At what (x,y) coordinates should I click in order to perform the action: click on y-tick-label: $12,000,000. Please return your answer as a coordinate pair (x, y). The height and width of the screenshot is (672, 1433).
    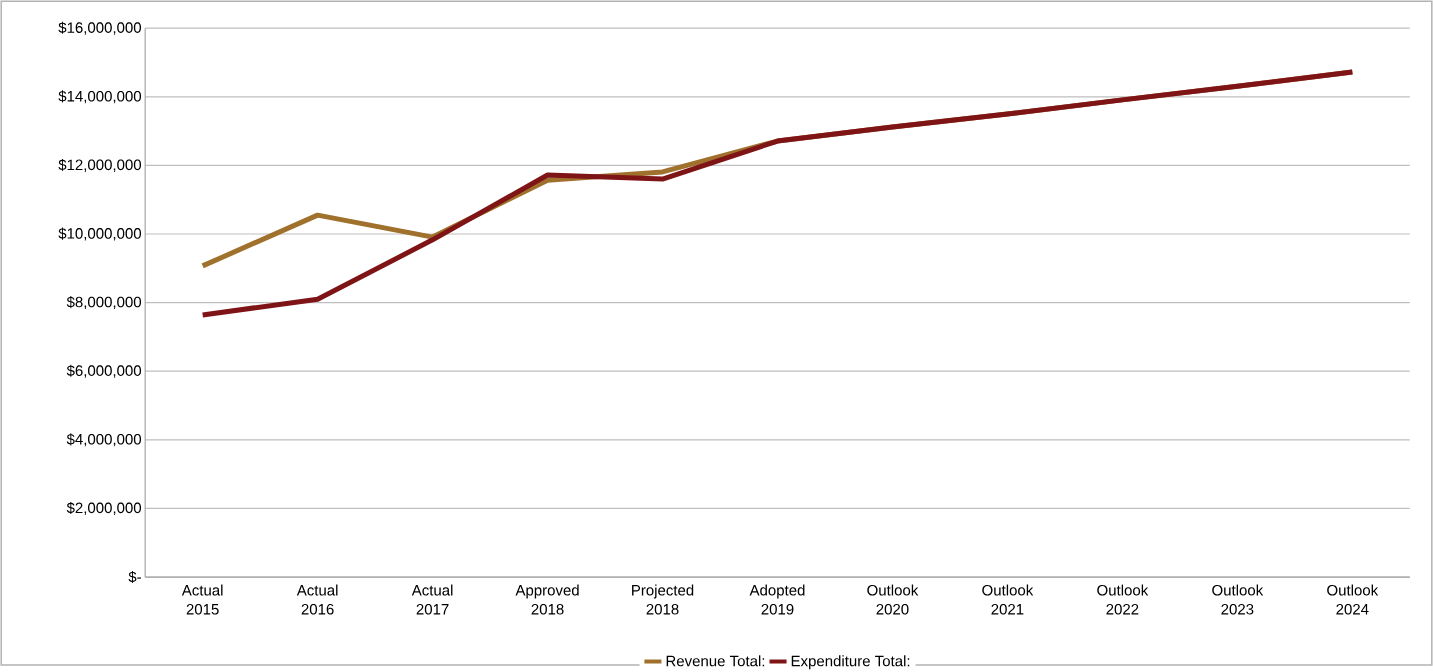
    Looking at the image, I should click on (100, 166).